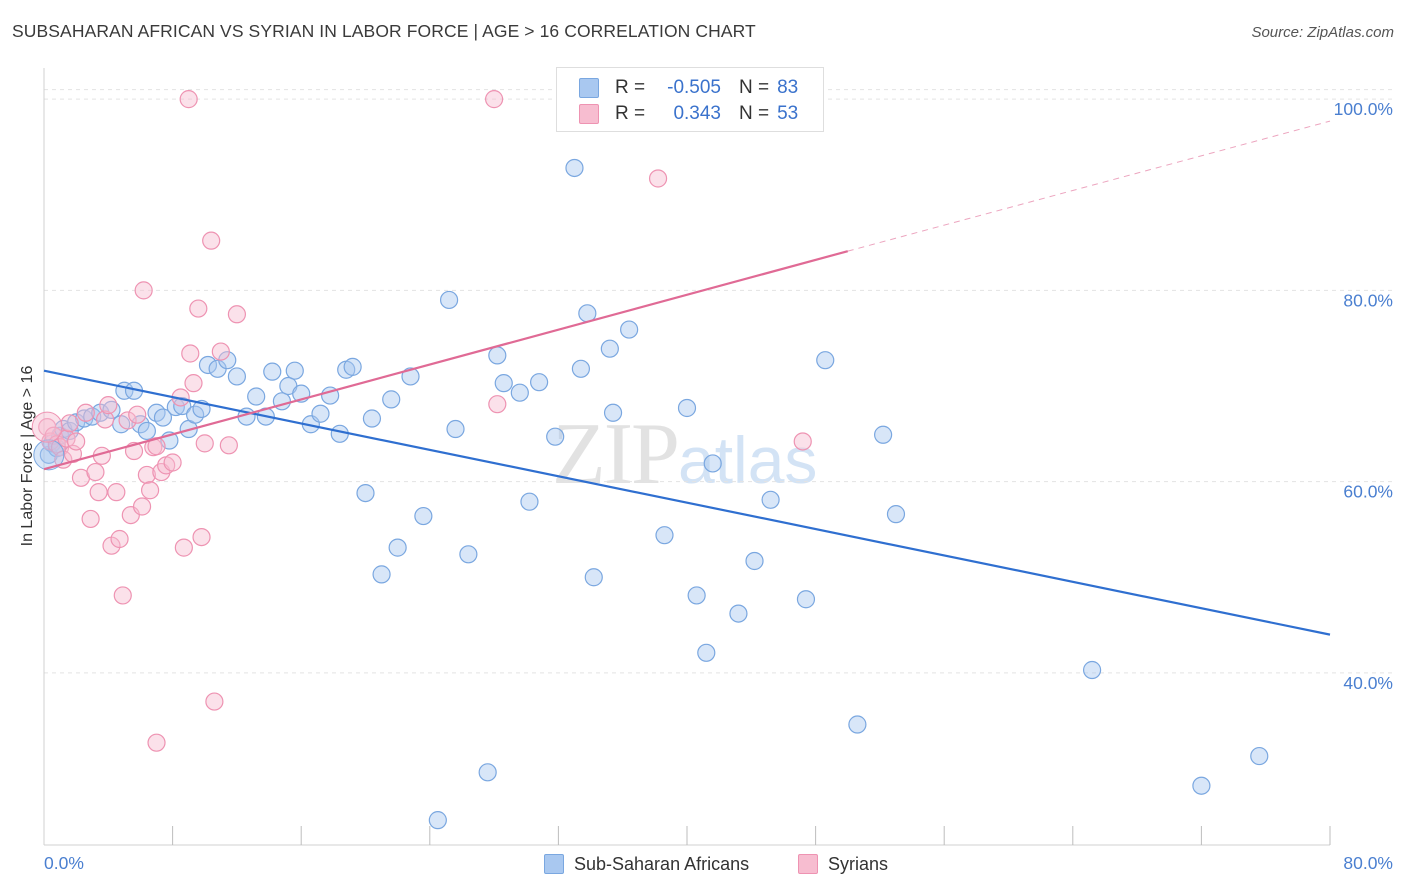 This screenshot has width=1406, height=892. What do you see at coordinates (646, 864) in the screenshot?
I see `series-legend-subsaharan: Sub-Saharan Africans` at bounding box center [646, 864].